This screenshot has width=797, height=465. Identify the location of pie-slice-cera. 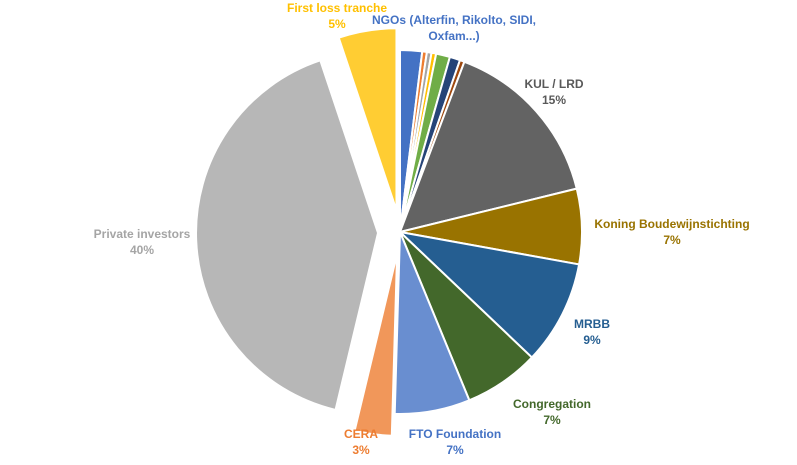
(376, 344).